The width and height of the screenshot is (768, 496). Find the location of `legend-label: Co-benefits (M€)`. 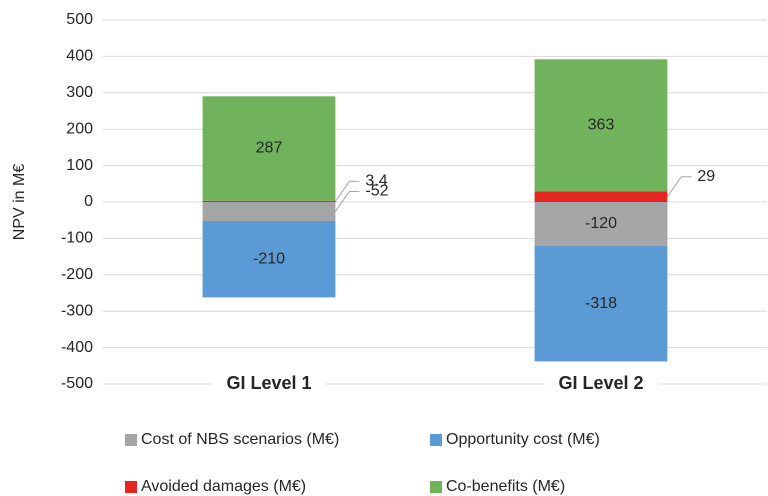

legend-label: Co-benefits (M€) is located at coordinates (505, 486).